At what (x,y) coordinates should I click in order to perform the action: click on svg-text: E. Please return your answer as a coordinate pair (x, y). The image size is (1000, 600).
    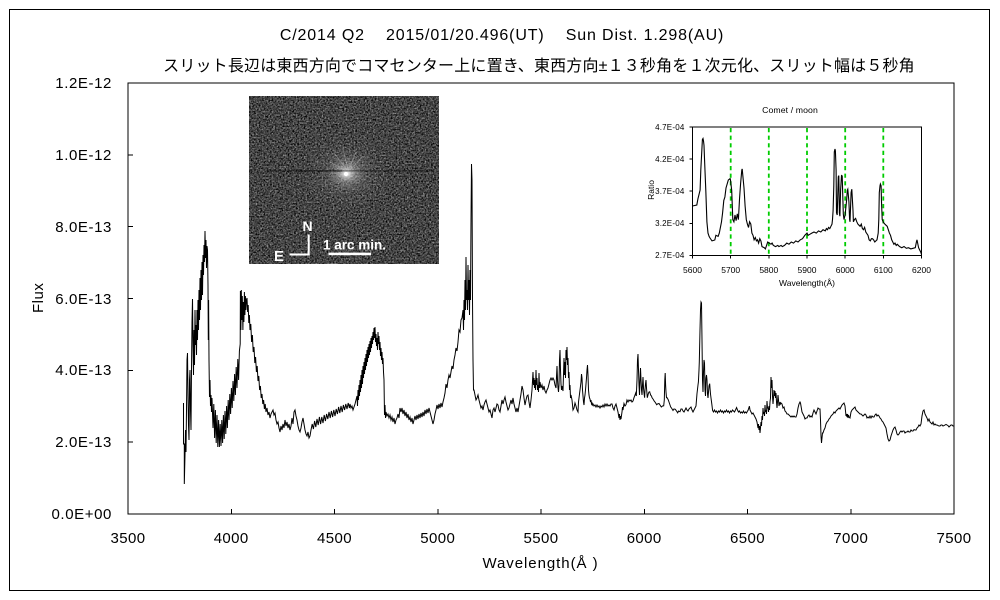
    Looking at the image, I should click on (279, 256).